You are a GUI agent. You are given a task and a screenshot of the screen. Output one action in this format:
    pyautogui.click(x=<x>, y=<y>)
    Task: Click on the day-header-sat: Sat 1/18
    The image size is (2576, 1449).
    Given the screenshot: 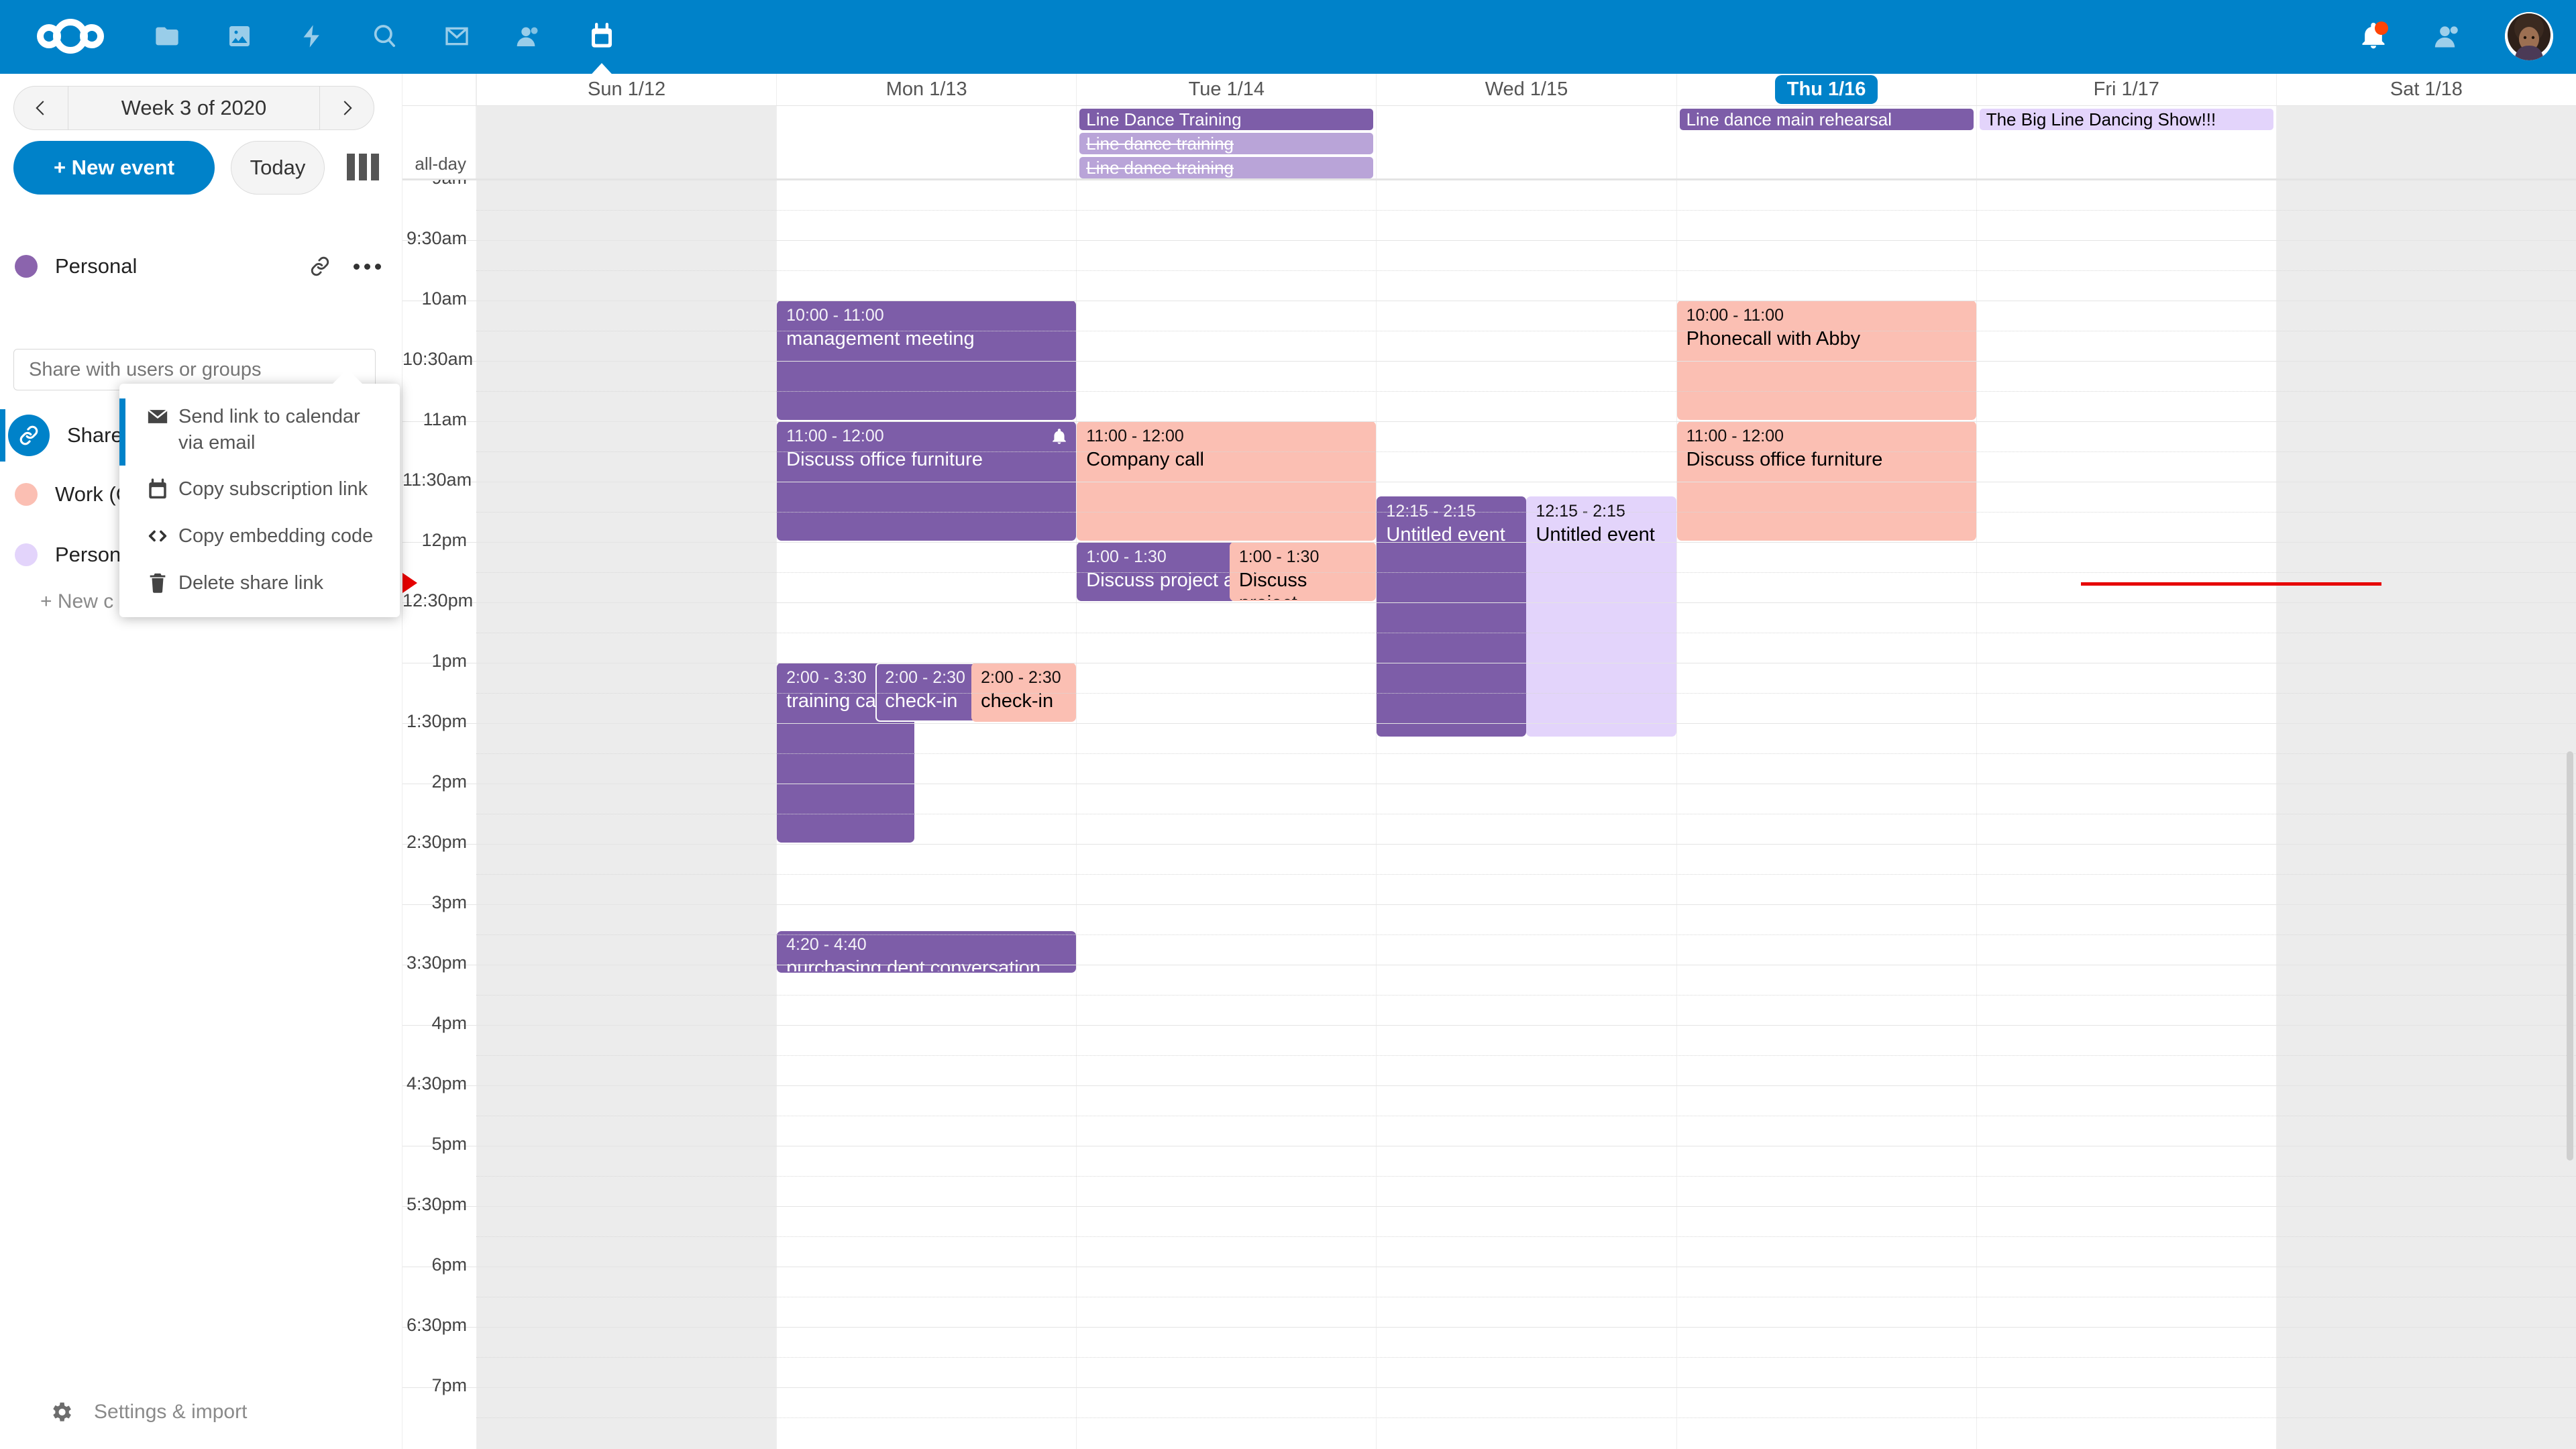 What is the action you would take?
    pyautogui.click(x=2425, y=89)
    